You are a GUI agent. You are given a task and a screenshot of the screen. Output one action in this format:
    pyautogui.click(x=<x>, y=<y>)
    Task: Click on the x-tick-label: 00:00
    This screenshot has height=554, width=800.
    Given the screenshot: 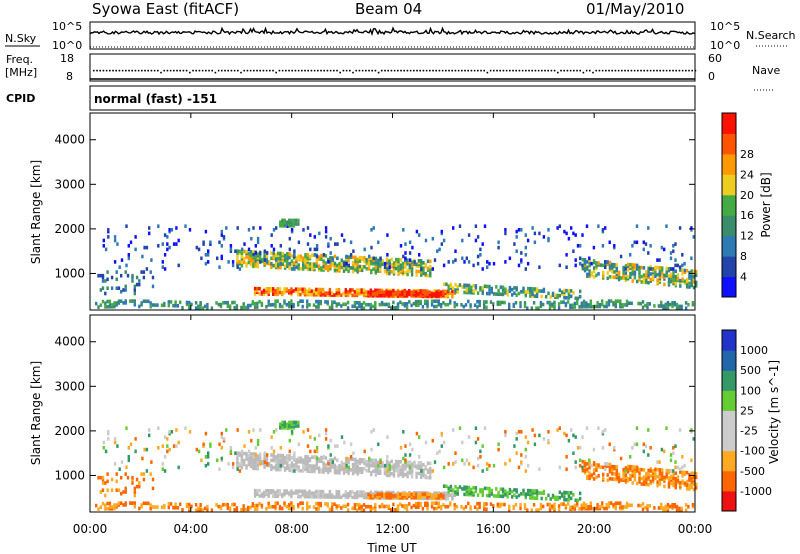 What is the action you would take?
    pyautogui.click(x=695, y=529)
    